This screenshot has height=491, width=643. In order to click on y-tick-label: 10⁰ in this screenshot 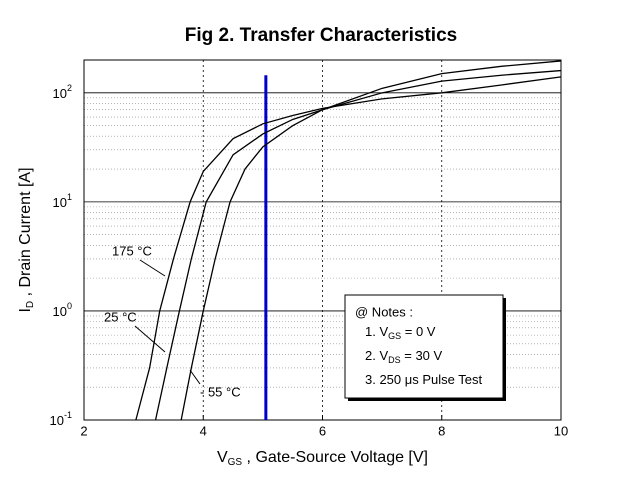, I will do `click(62, 310)`.